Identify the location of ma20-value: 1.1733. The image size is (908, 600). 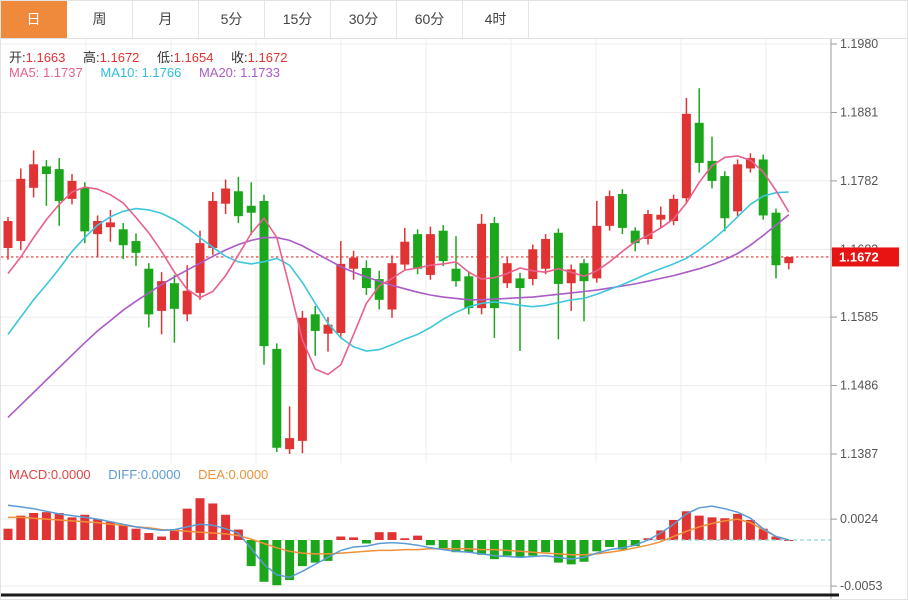
(260, 72).